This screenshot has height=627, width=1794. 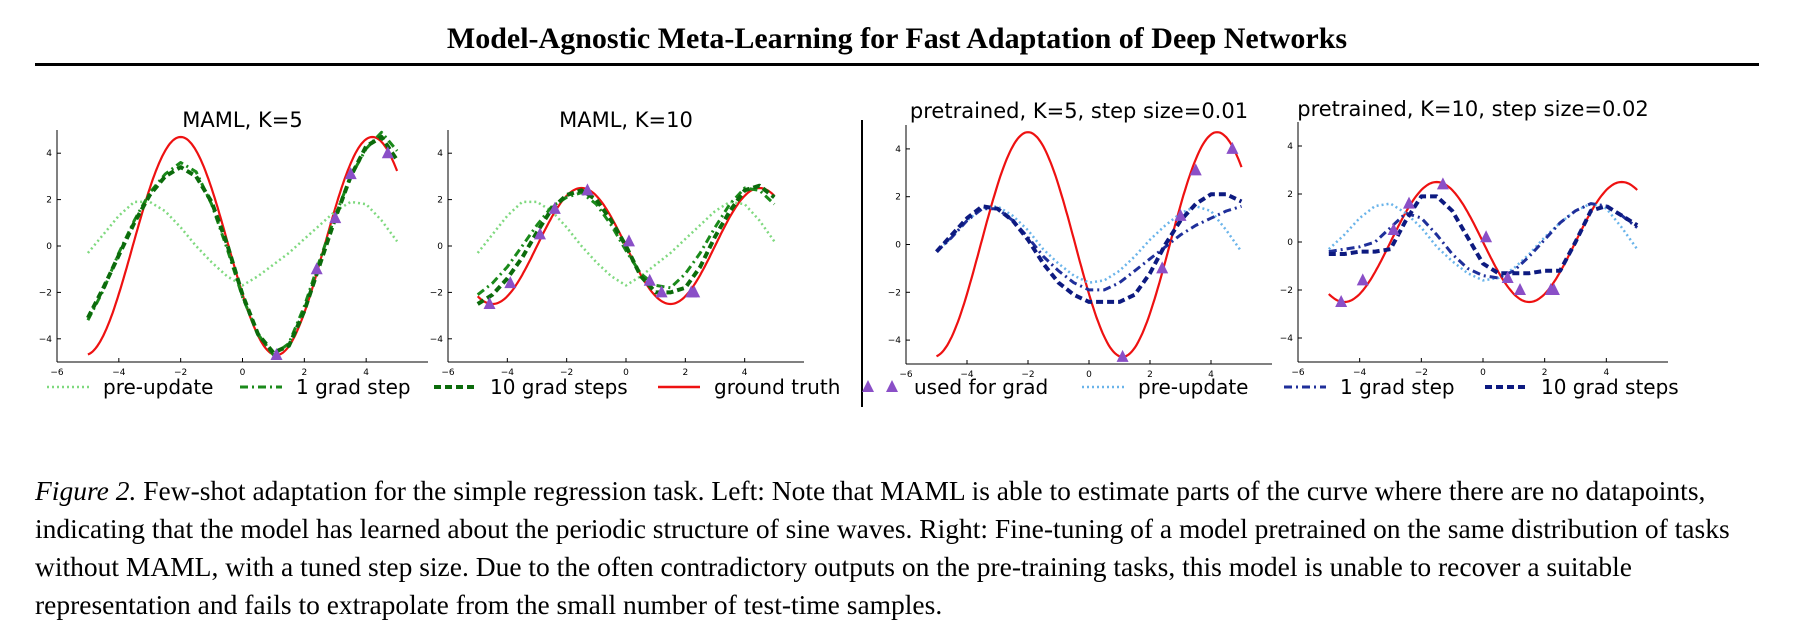 I want to click on panel-title: MAML, K=5, so click(x=242, y=120).